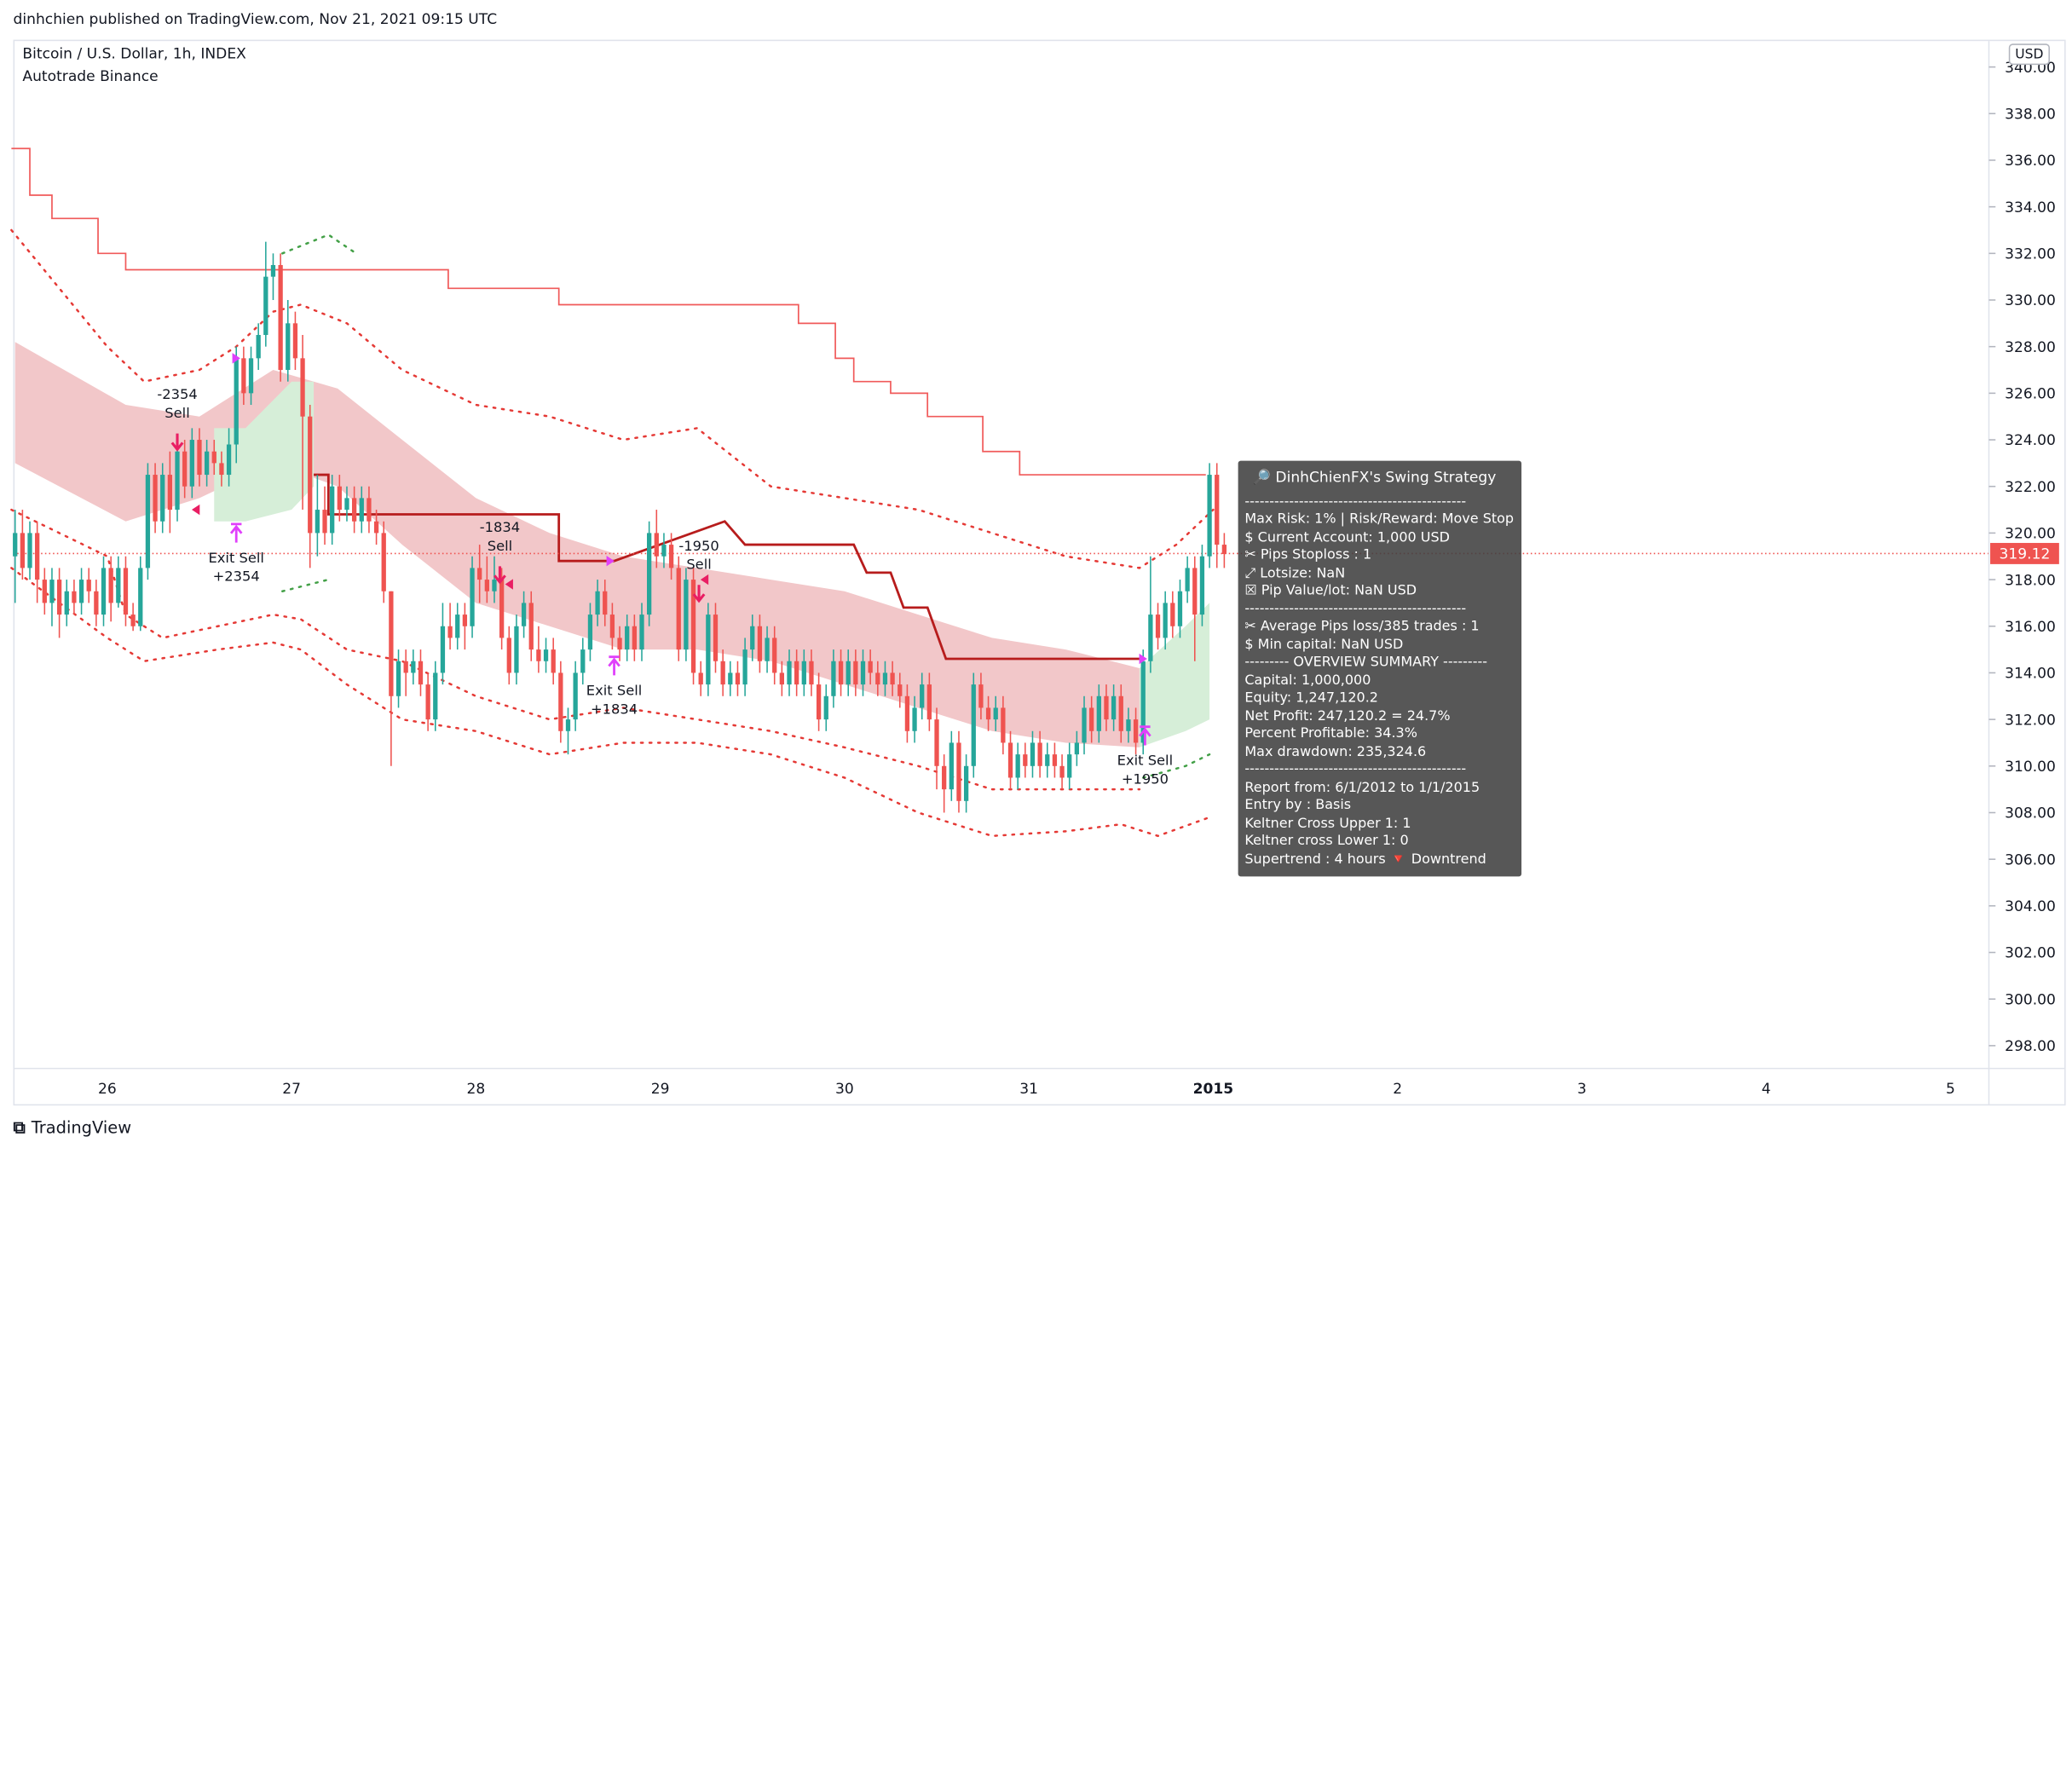 Image resolution: width=2072 pixels, height=1783 pixels. What do you see at coordinates (1326, 841) in the screenshot?
I see `stats-line: Keltner cross Lower 1: 0` at bounding box center [1326, 841].